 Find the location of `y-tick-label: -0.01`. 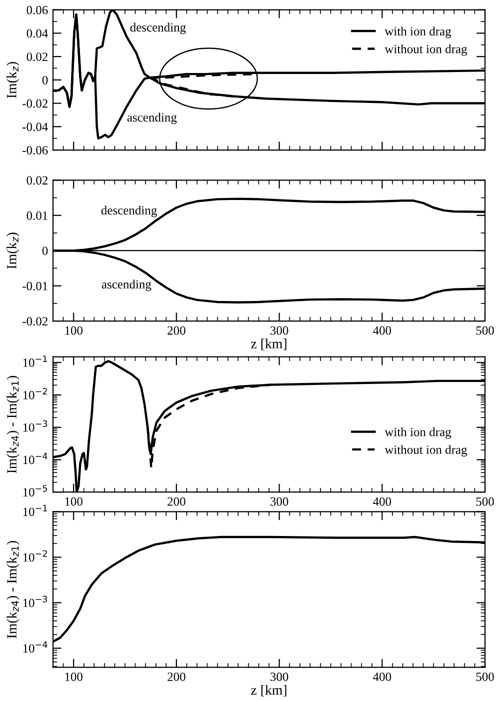

y-tick-label: -0.01 is located at coordinates (35, 286).